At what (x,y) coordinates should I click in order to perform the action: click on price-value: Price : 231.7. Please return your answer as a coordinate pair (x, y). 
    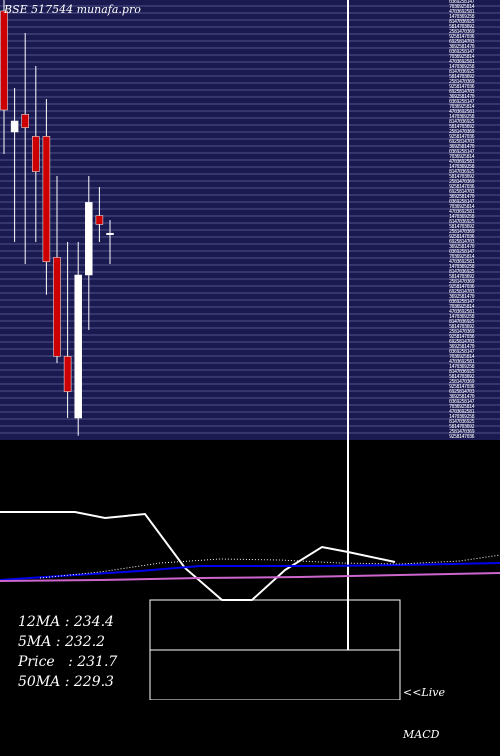
    Looking at the image, I should click on (68, 662).